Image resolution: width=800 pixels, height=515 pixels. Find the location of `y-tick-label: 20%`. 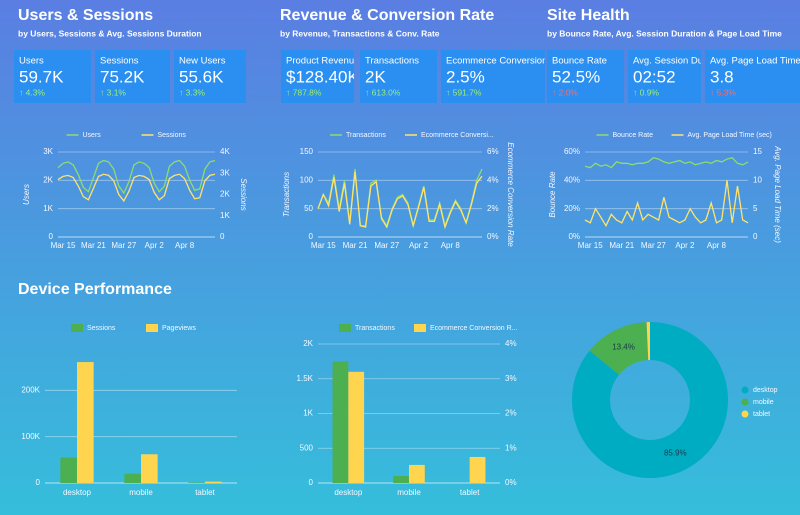

y-tick-label: 20% is located at coordinates (572, 208).